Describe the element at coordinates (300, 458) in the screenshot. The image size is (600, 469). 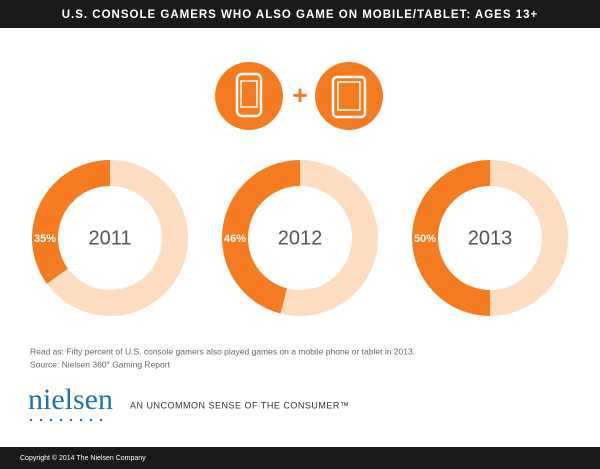
I see `footer-bar` at that location.